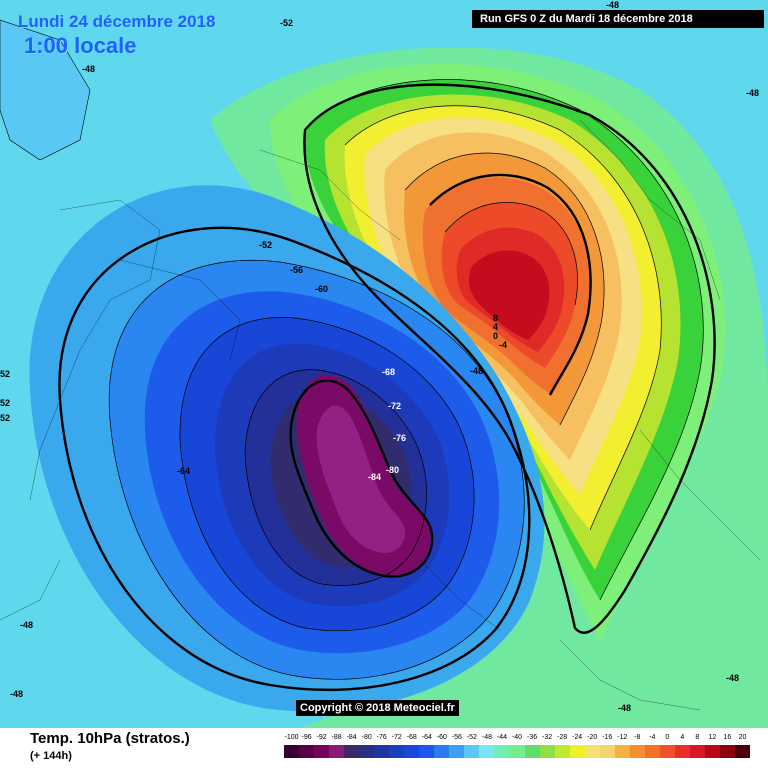 This screenshot has height=768, width=768. What do you see at coordinates (496, 327) in the screenshot?
I see `contour-label: 4` at bounding box center [496, 327].